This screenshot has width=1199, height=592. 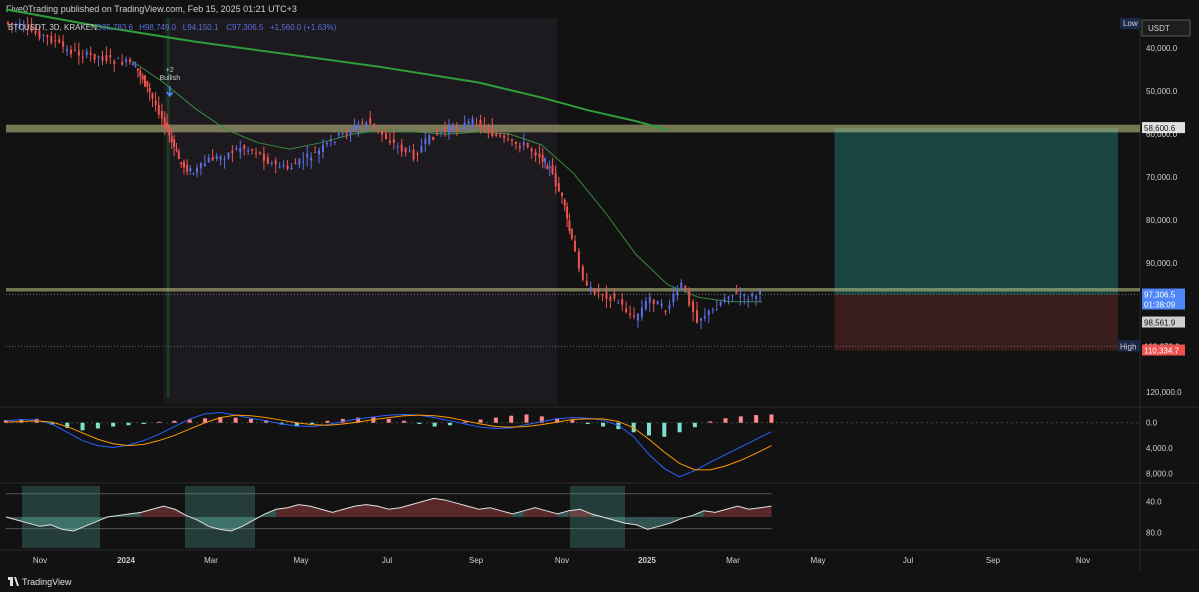 What do you see at coordinates (1163, 322) in the screenshot?
I see `price-label-bg` at bounding box center [1163, 322].